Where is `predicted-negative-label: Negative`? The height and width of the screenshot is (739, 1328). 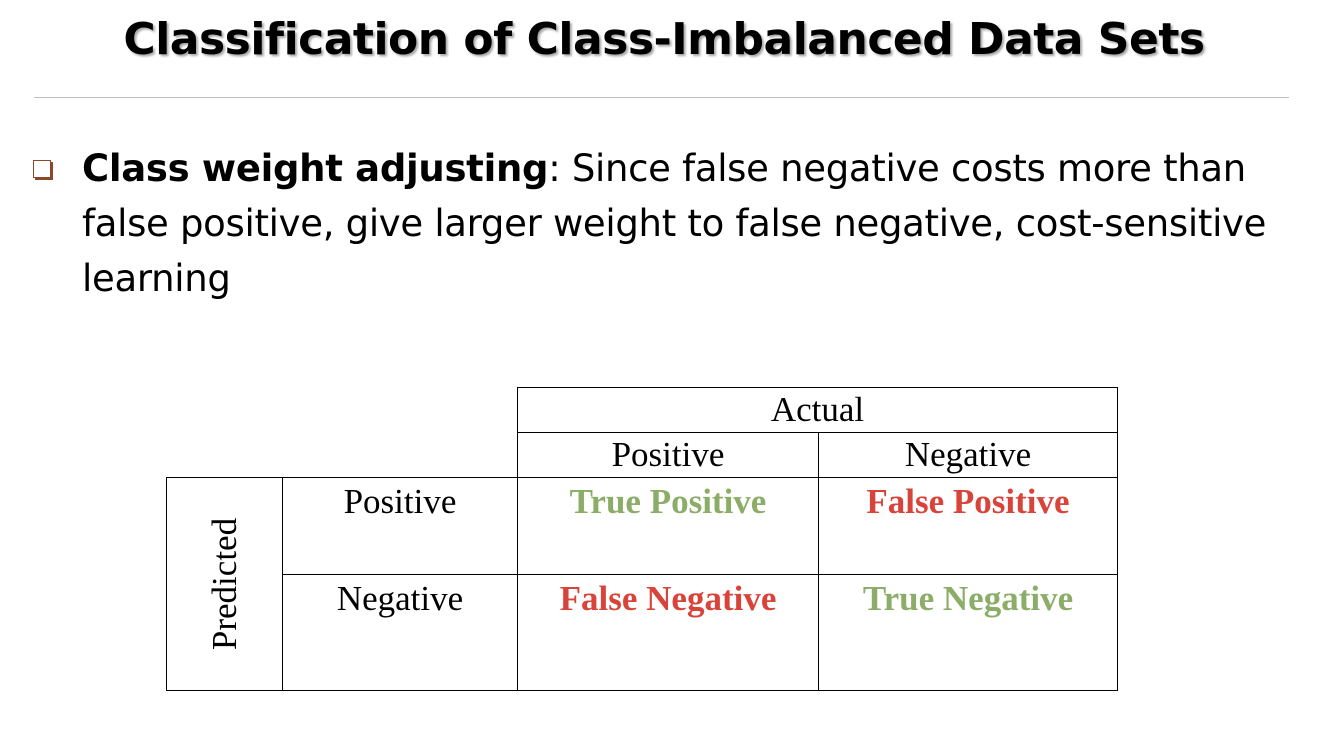 predicted-negative-label: Negative is located at coordinates (400, 632).